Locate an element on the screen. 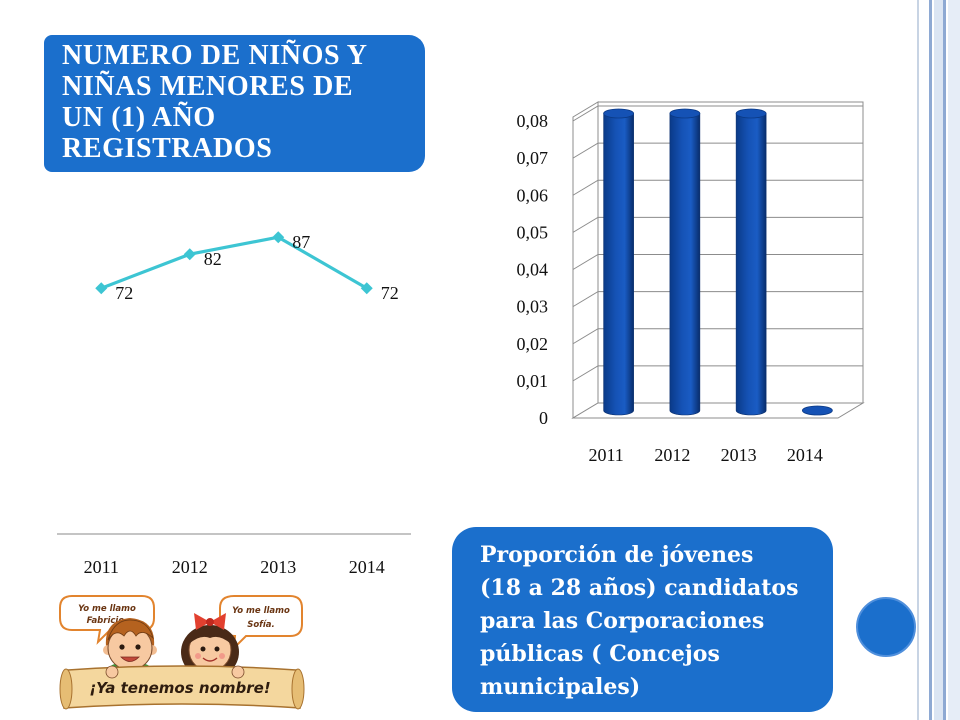 The width and height of the screenshot is (960, 720). series-line is located at coordinates (234, 262).